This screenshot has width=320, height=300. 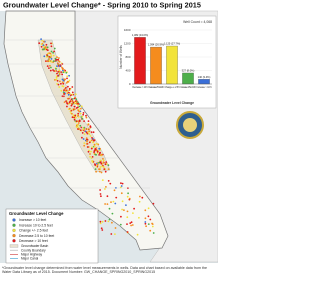 What do you see at coordinates (172, 65) in the screenshot?
I see `bar` at bounding box center [172, 65].